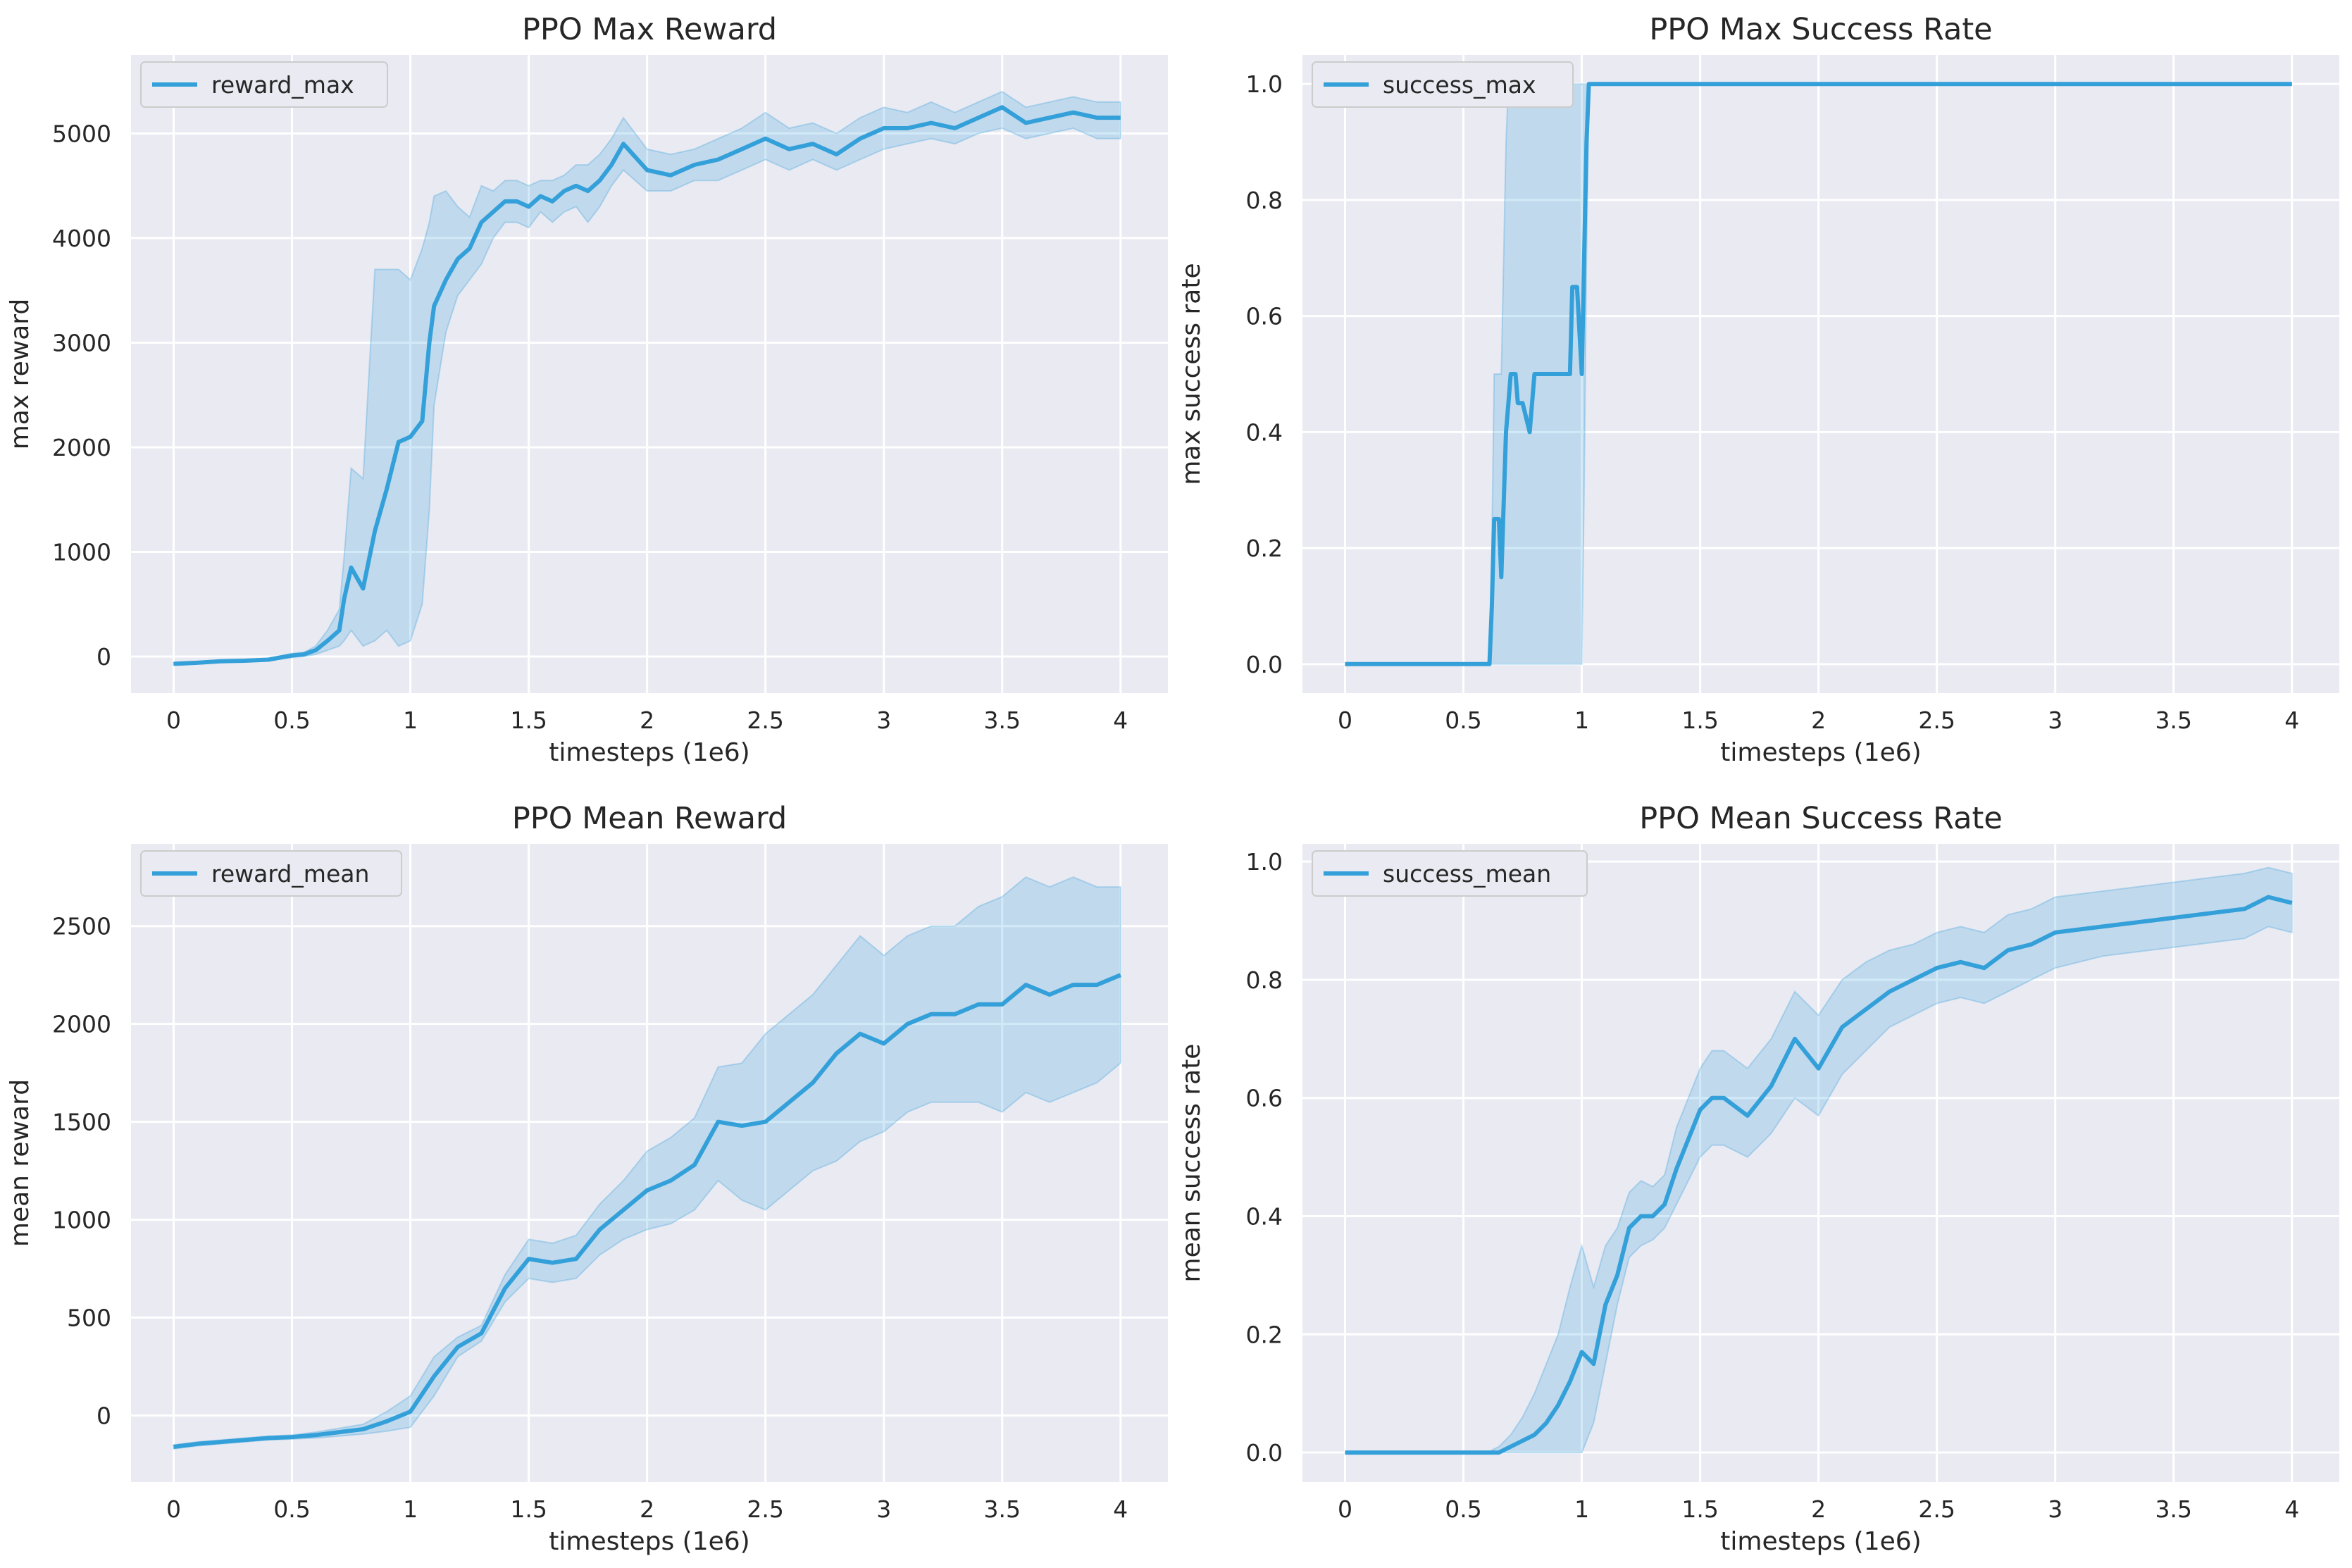 The width and height of the screenshot is (2352, 1568). What do you see at coordinates (1191, 374) in the screenshot?
I see `y-axis-label: max success rate` at bounding box center [1191, 374].